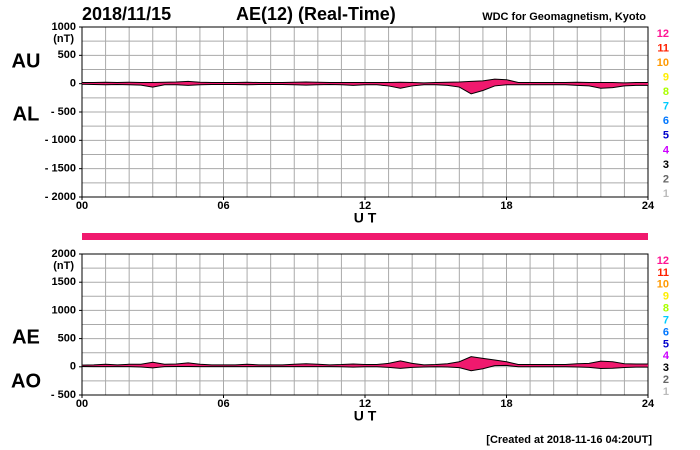 The height and width of the screenshot is (450, 700). What do you see at coordinates (26, 337) in the screenshot?
I see `series-name: AE` at bounding box center [26, 337].